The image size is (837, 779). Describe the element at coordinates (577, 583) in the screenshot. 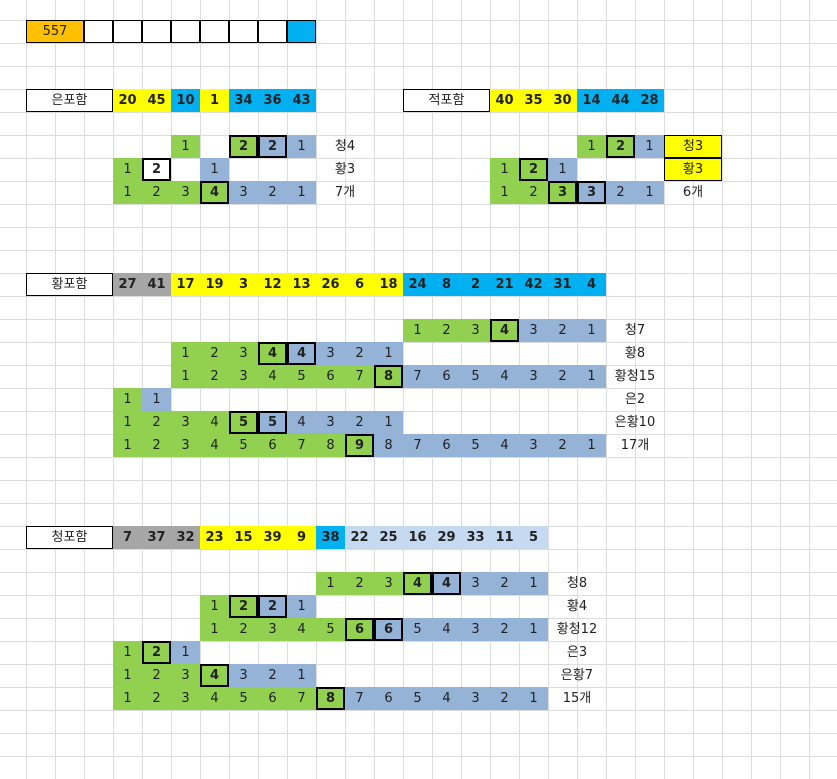

I see `row-summary-label: 청8` at that location.